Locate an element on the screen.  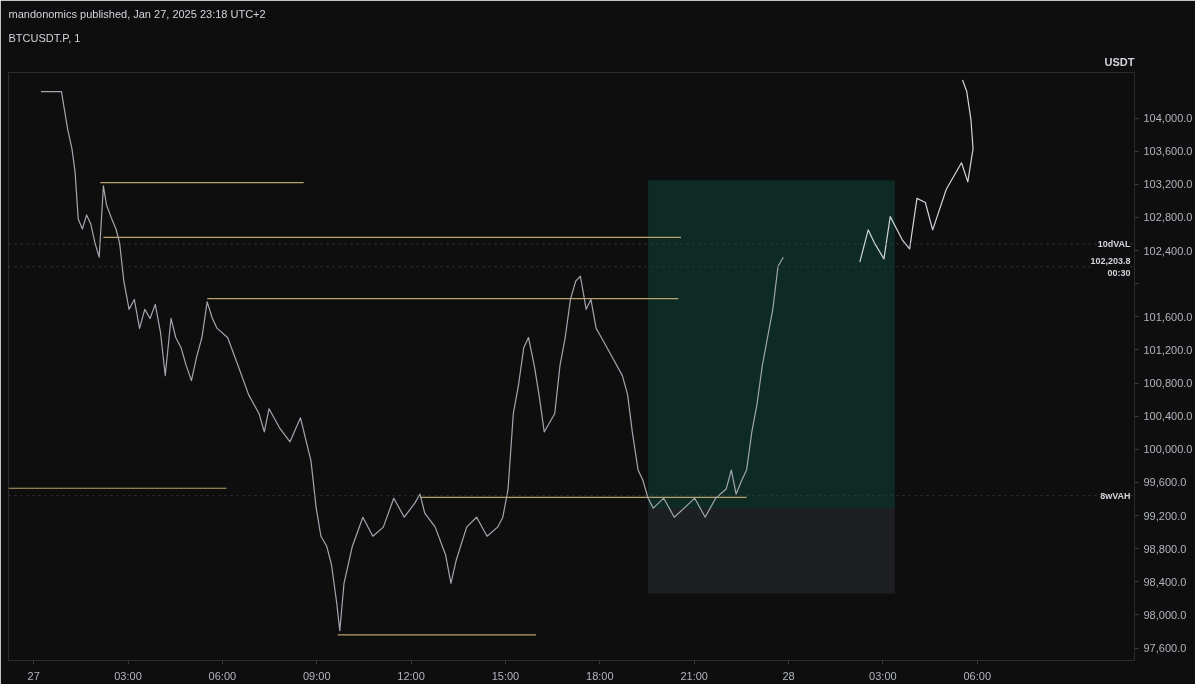
ref-line-label: 102,203.8 00:30 is located at coordinates (1110, 266).